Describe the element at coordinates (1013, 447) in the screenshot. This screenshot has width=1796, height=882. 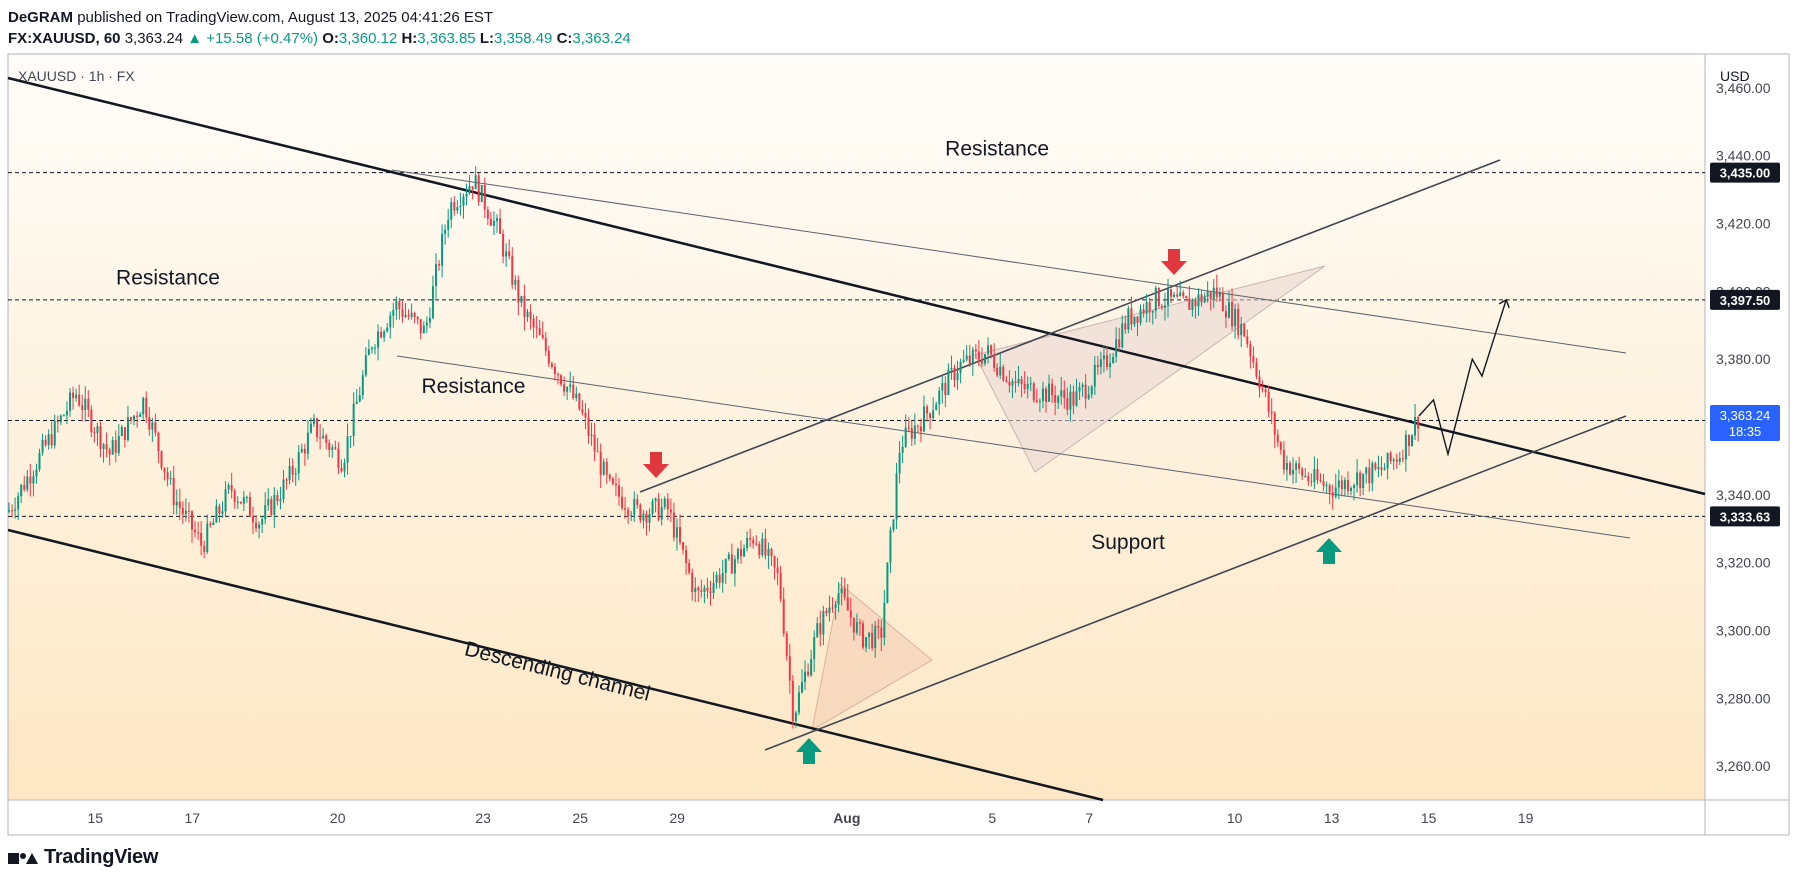
I see `lower-resistance-trendline` at that location.